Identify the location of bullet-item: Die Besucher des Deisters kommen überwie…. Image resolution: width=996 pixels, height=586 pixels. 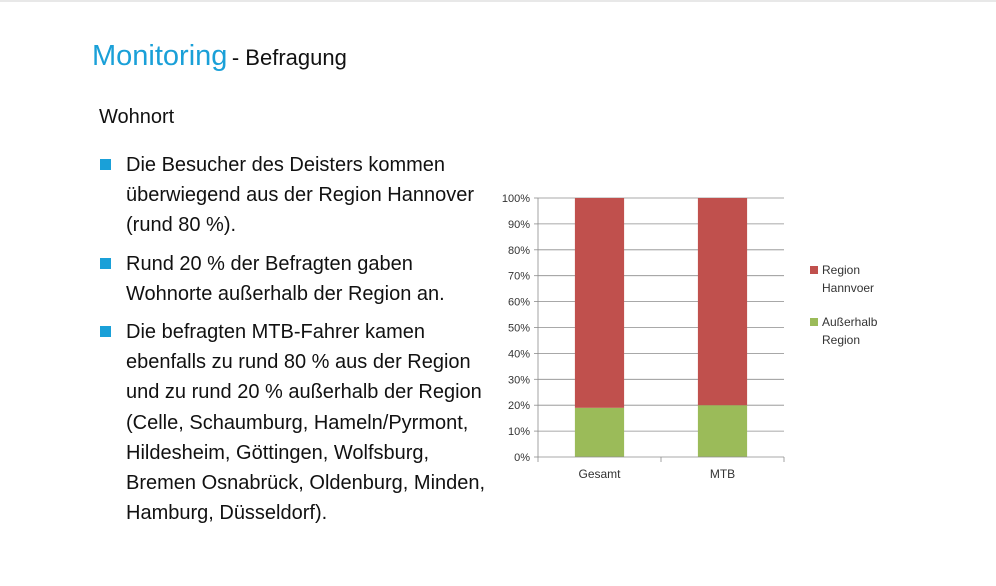
(295, 195).